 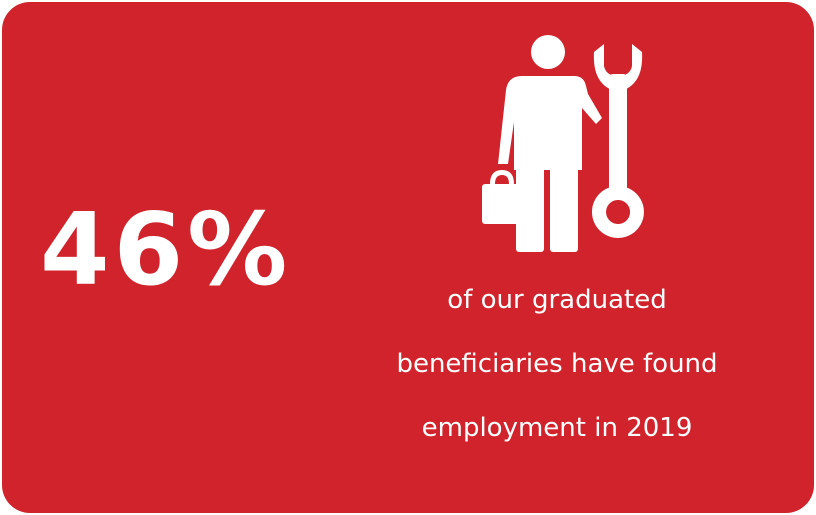 I want to click on caption-line-3: employment in 2019, so click(x=557, y=428).